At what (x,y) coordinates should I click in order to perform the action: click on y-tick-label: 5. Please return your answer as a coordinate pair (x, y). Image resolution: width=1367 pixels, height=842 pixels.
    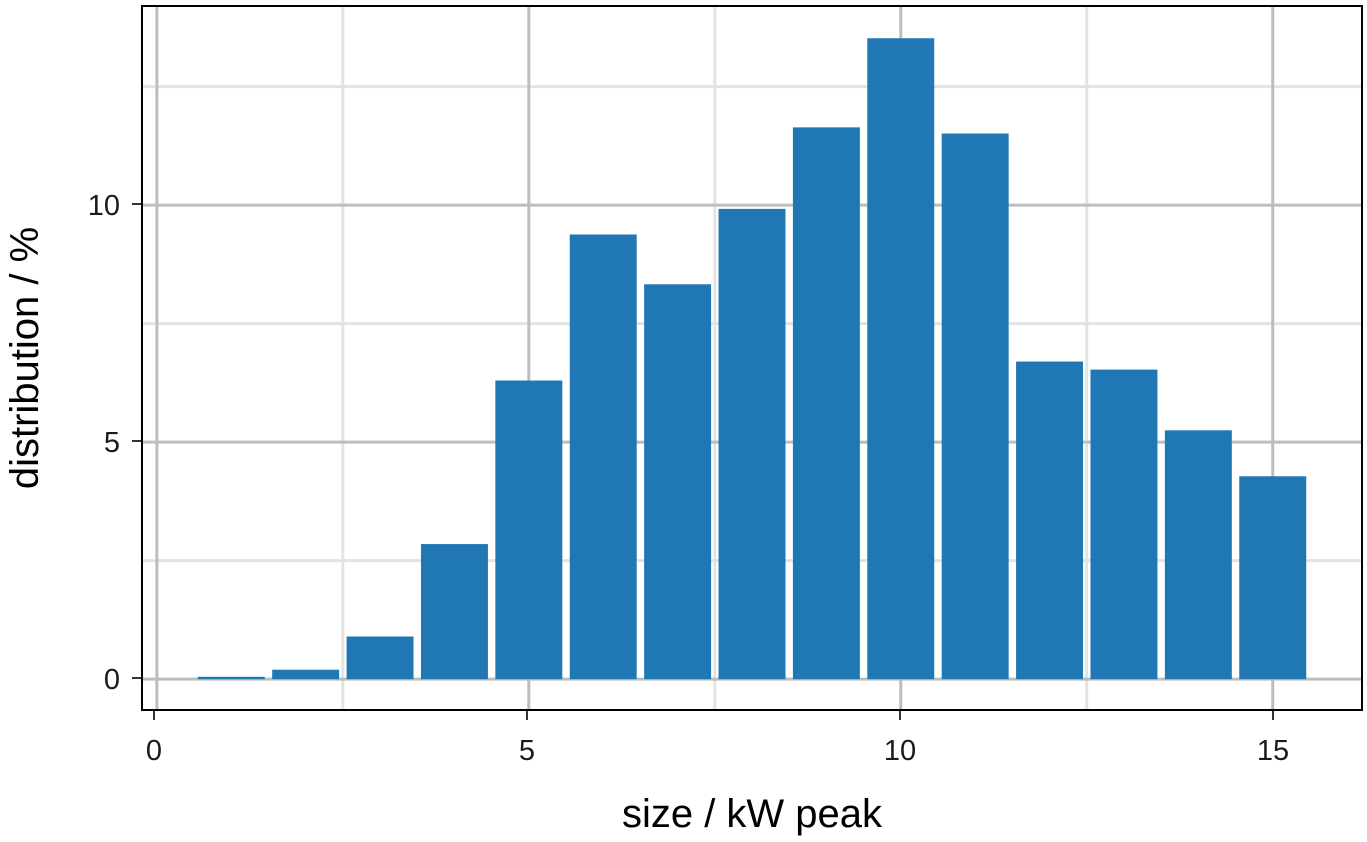
    Looking at the image, I should click on (112, 443).